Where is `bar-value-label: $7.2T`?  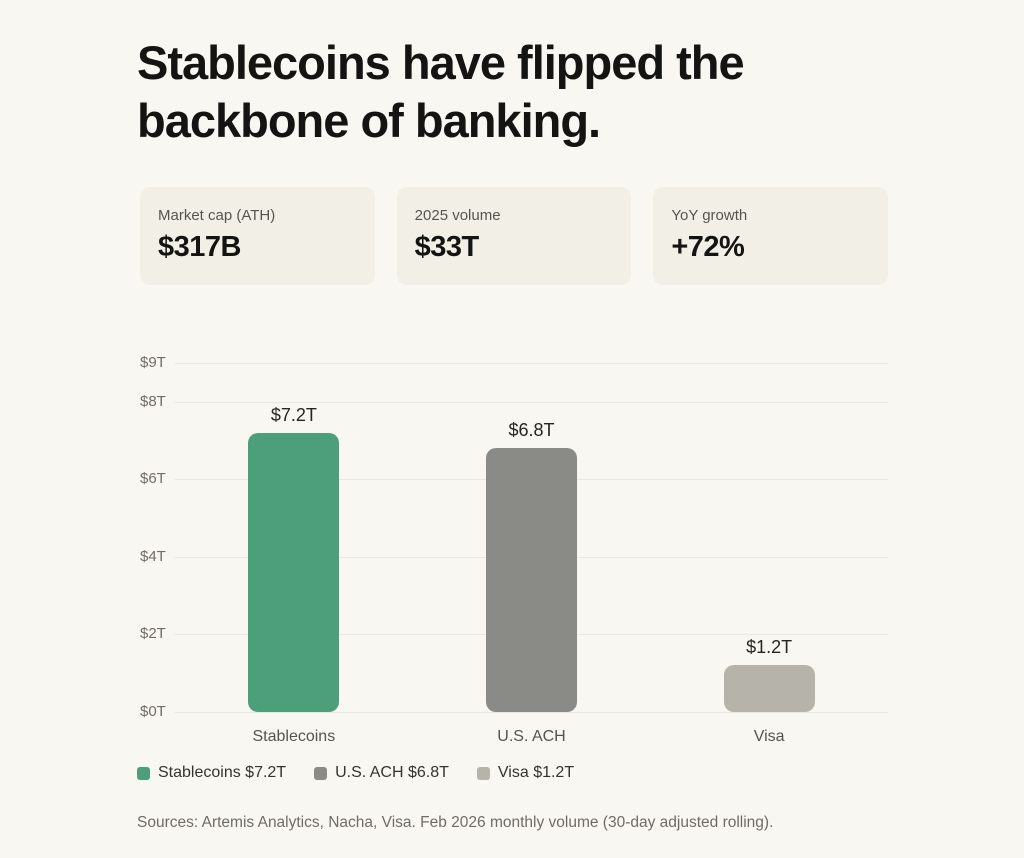
bar-value-label: $7.2T is located at coordinates (293, 414).